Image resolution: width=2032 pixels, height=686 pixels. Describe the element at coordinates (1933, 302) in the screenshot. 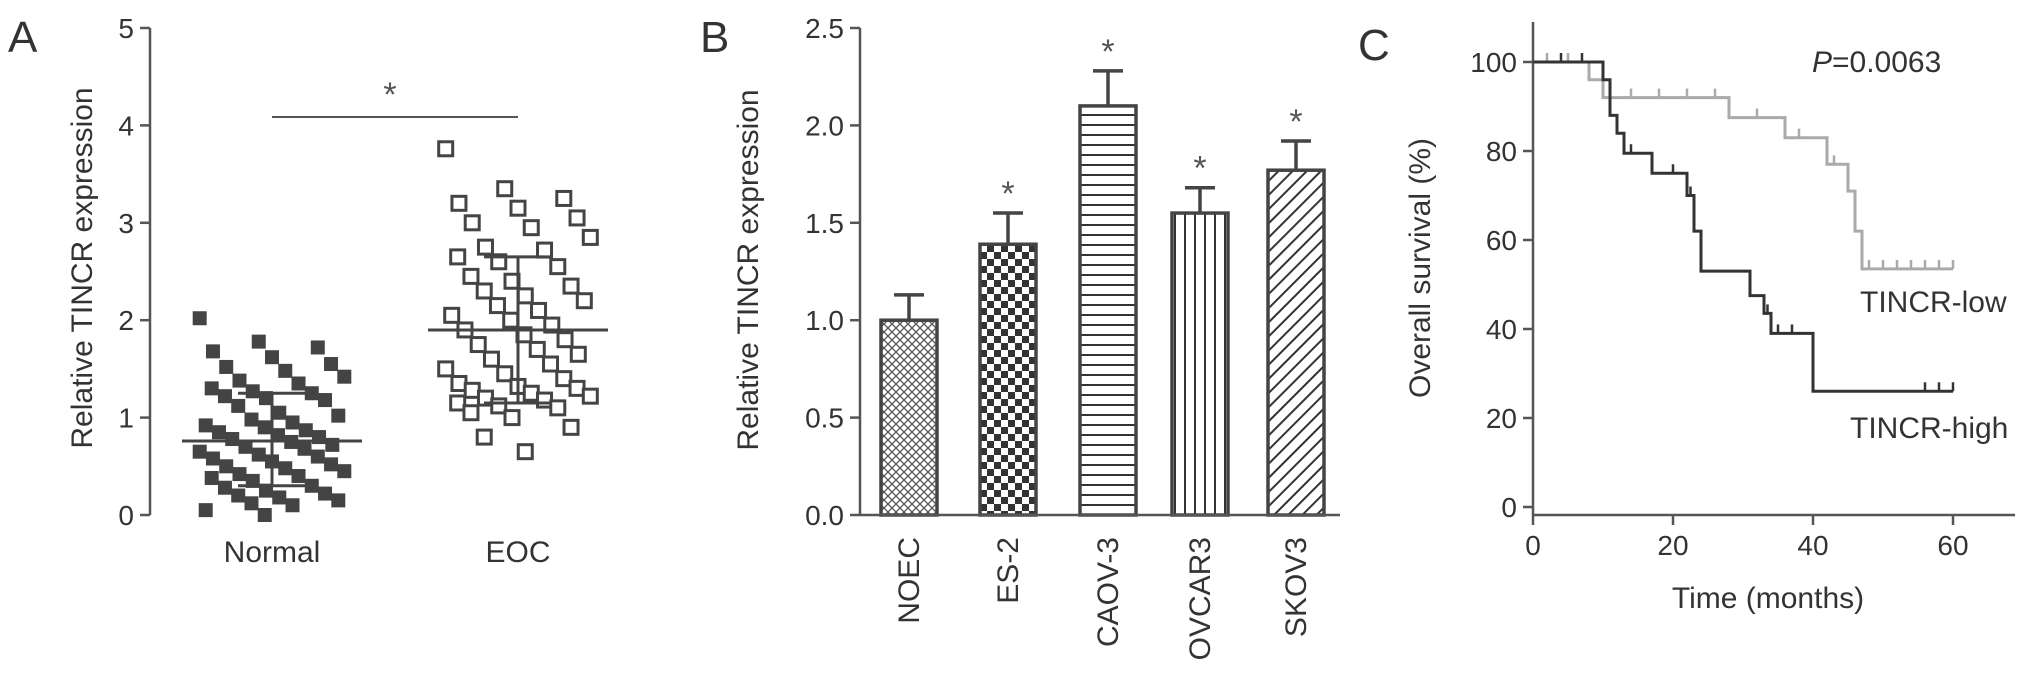

I see `panel-c-series-label-low: TINCR-low` at that location.